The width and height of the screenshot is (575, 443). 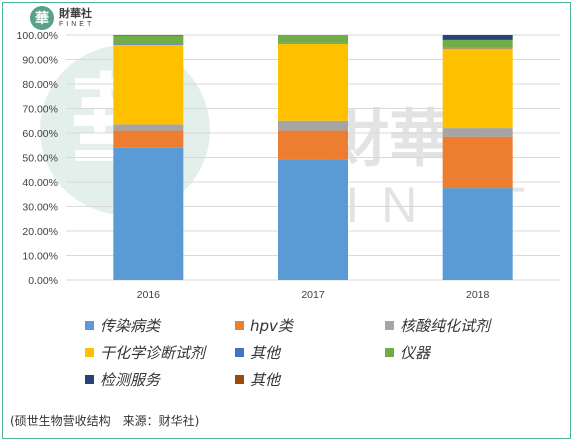 I want to click on legend-item: 干化学诊断试剂, so click(x=145, y=352).